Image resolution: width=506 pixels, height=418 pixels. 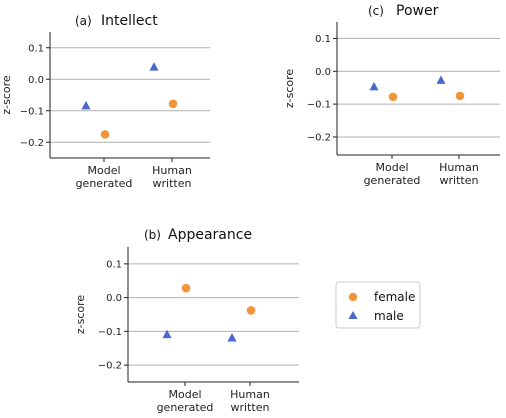 What do you see at coordinates (210, 235) in the screenshot?
I see `panel-b-title: Appearance` at bounding box center [210, 235].